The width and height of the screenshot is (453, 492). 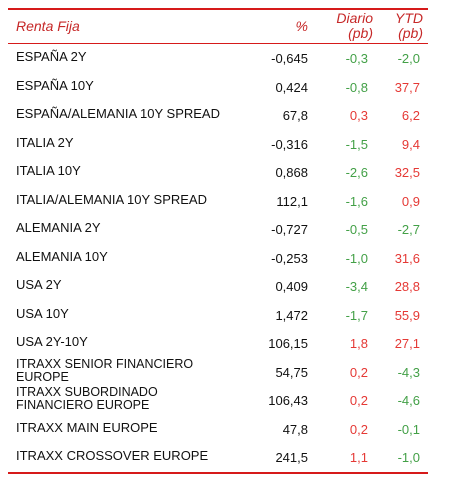 I want to click on header-ytd-line2: (pb), so click(x=410, y=33).